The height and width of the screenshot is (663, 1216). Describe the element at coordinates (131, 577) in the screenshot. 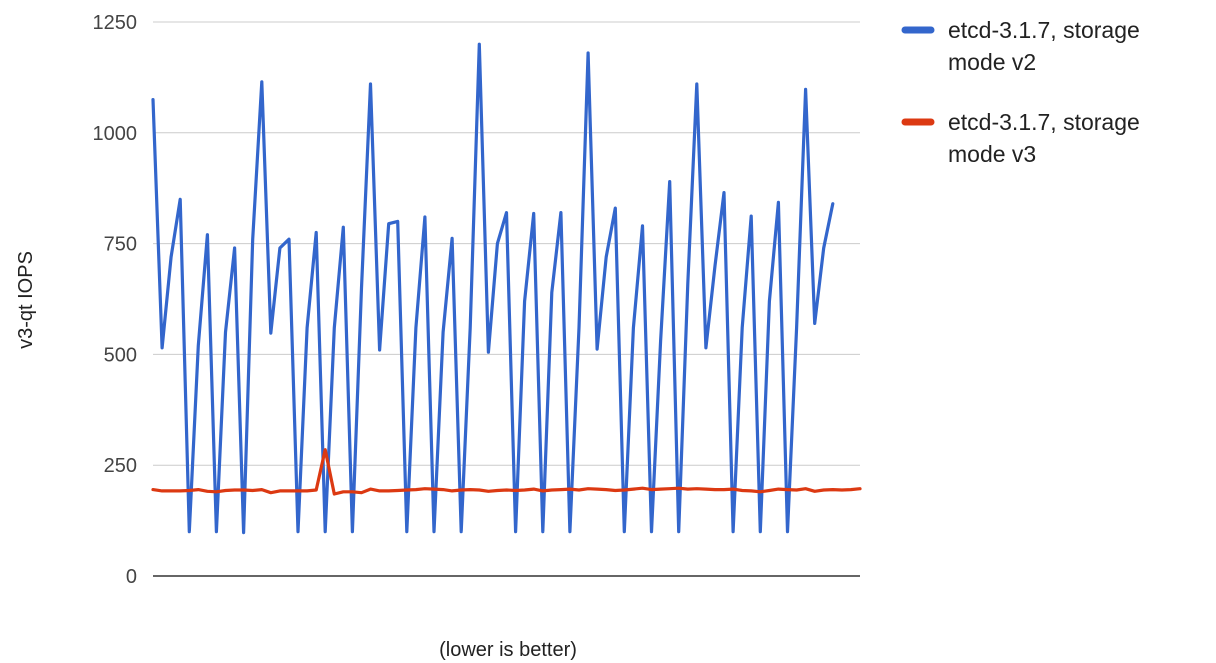

I see `y-tick-label: 0` at that location.